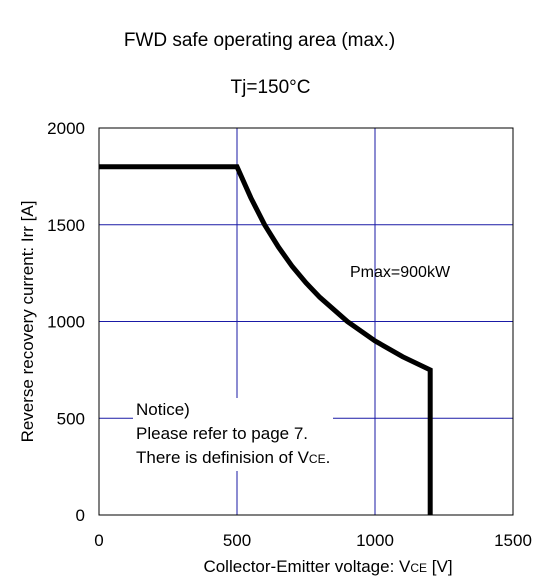 This screenshot has width=549, height=580. I want to click on x-tick-label: 1000, so click(375, 540).